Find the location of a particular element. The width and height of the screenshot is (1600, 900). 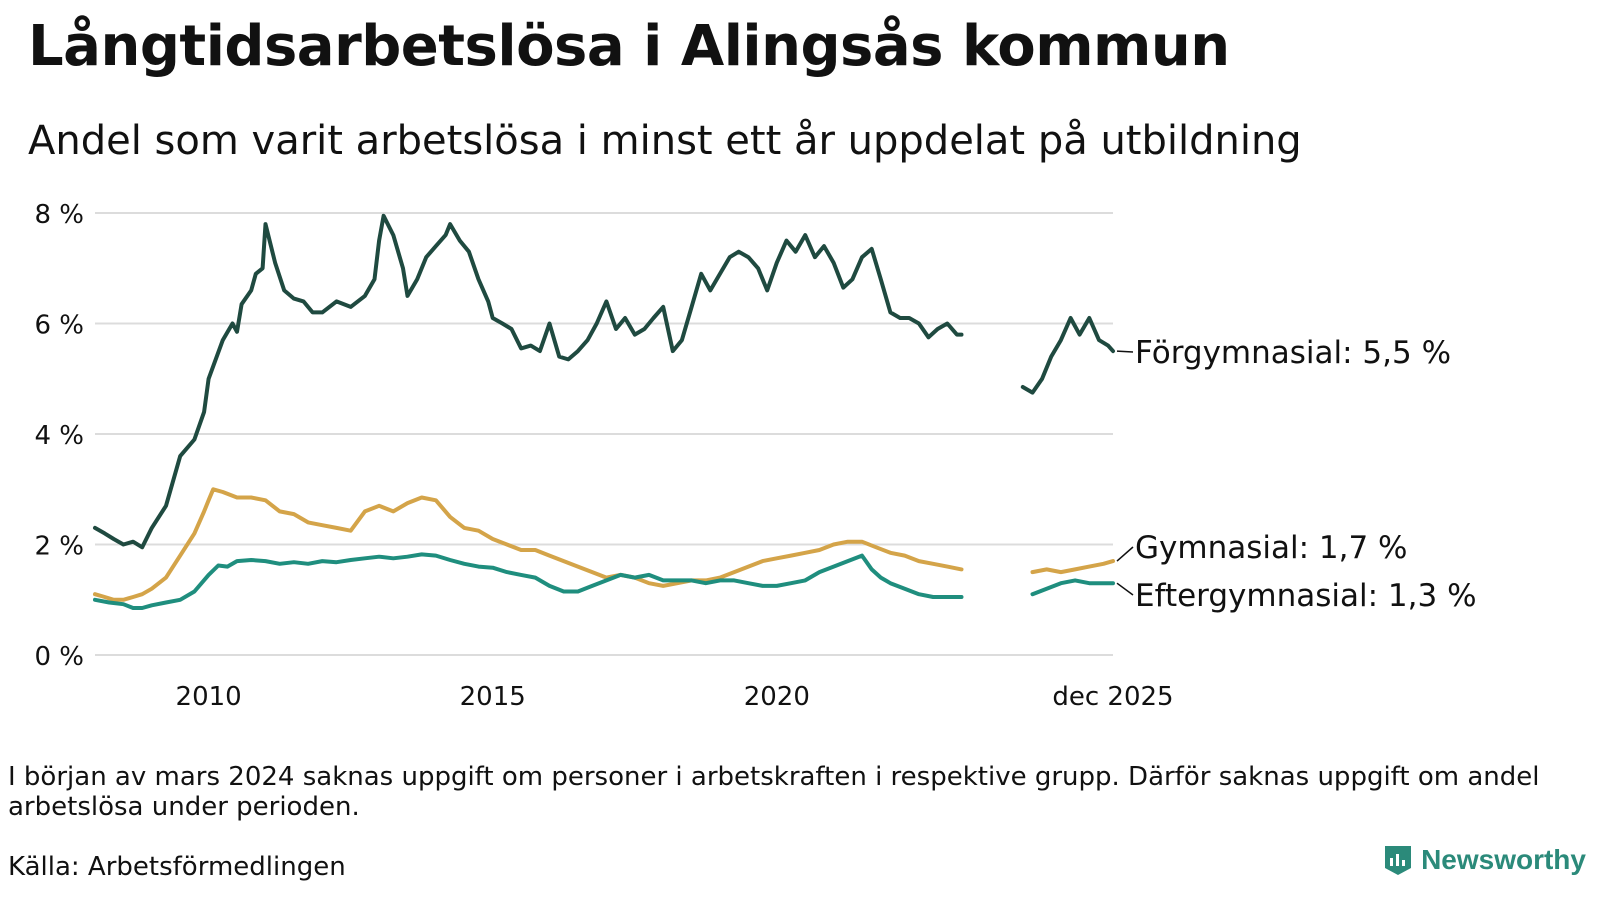

series-end-label: Gymnasial: 1,7 % is located at coordinates (1271, 548).